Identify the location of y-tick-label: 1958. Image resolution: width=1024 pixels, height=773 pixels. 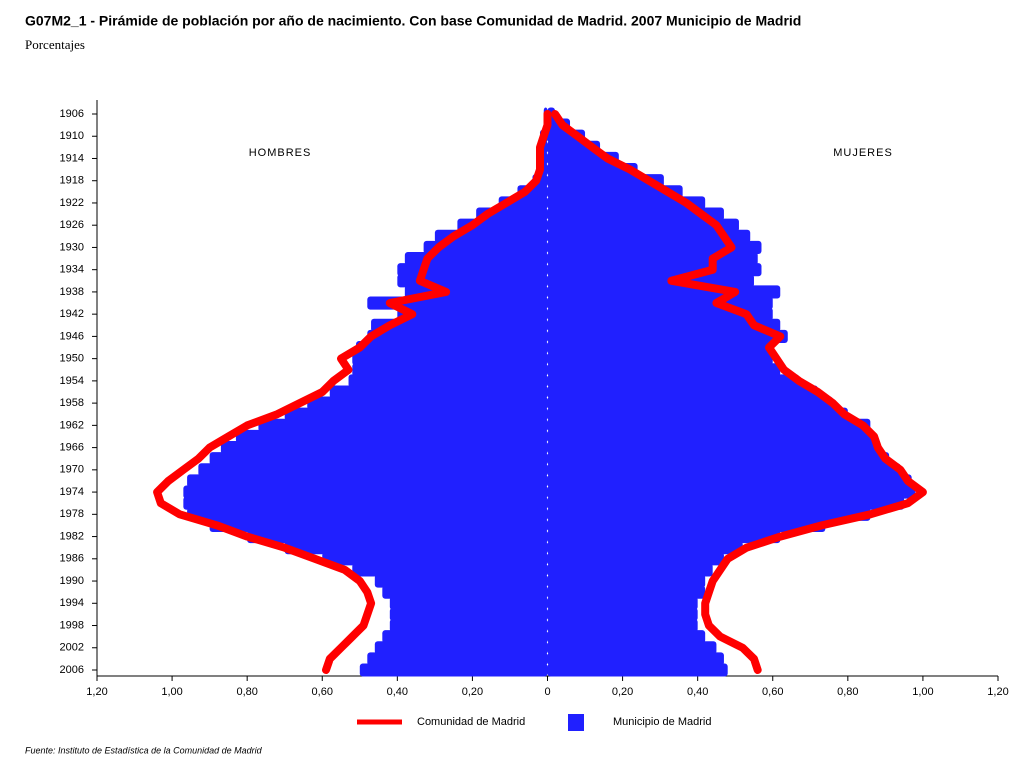
(72, 403).